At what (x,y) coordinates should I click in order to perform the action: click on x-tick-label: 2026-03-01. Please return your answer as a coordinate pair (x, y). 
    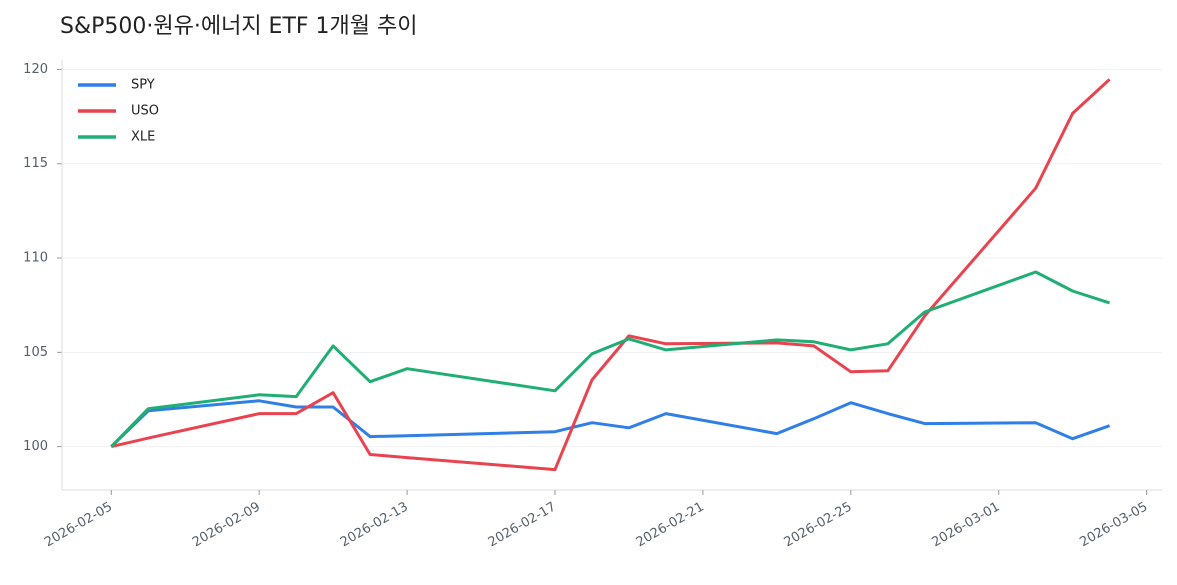
    Looking at the image, I should click on (966, 525).